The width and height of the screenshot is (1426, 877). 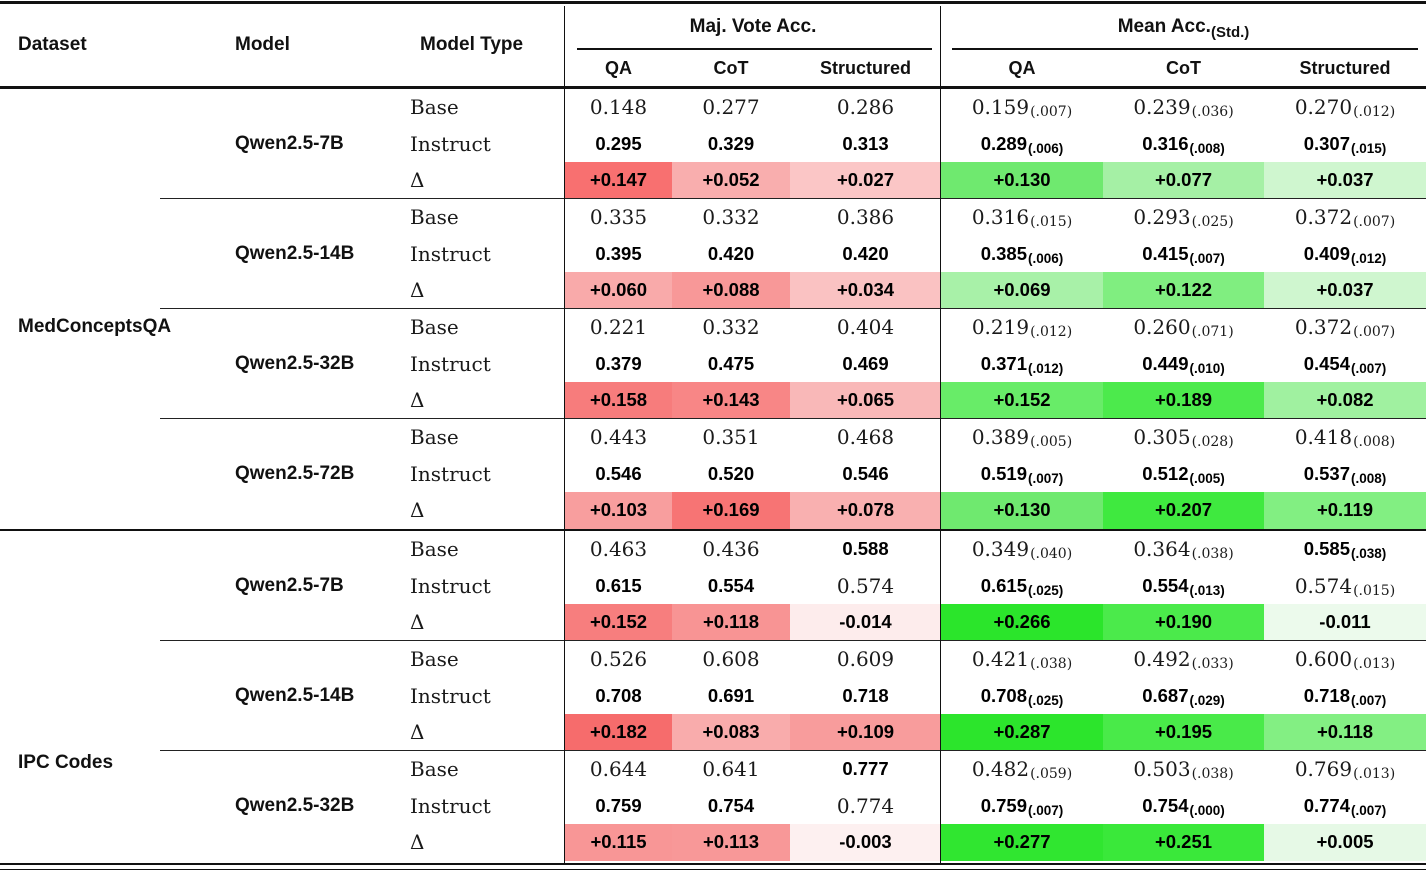 What do you see at coordinates (618, 326) in the screenshot?
I see `metric-value: 0.221` at bounding box center [618, 326].